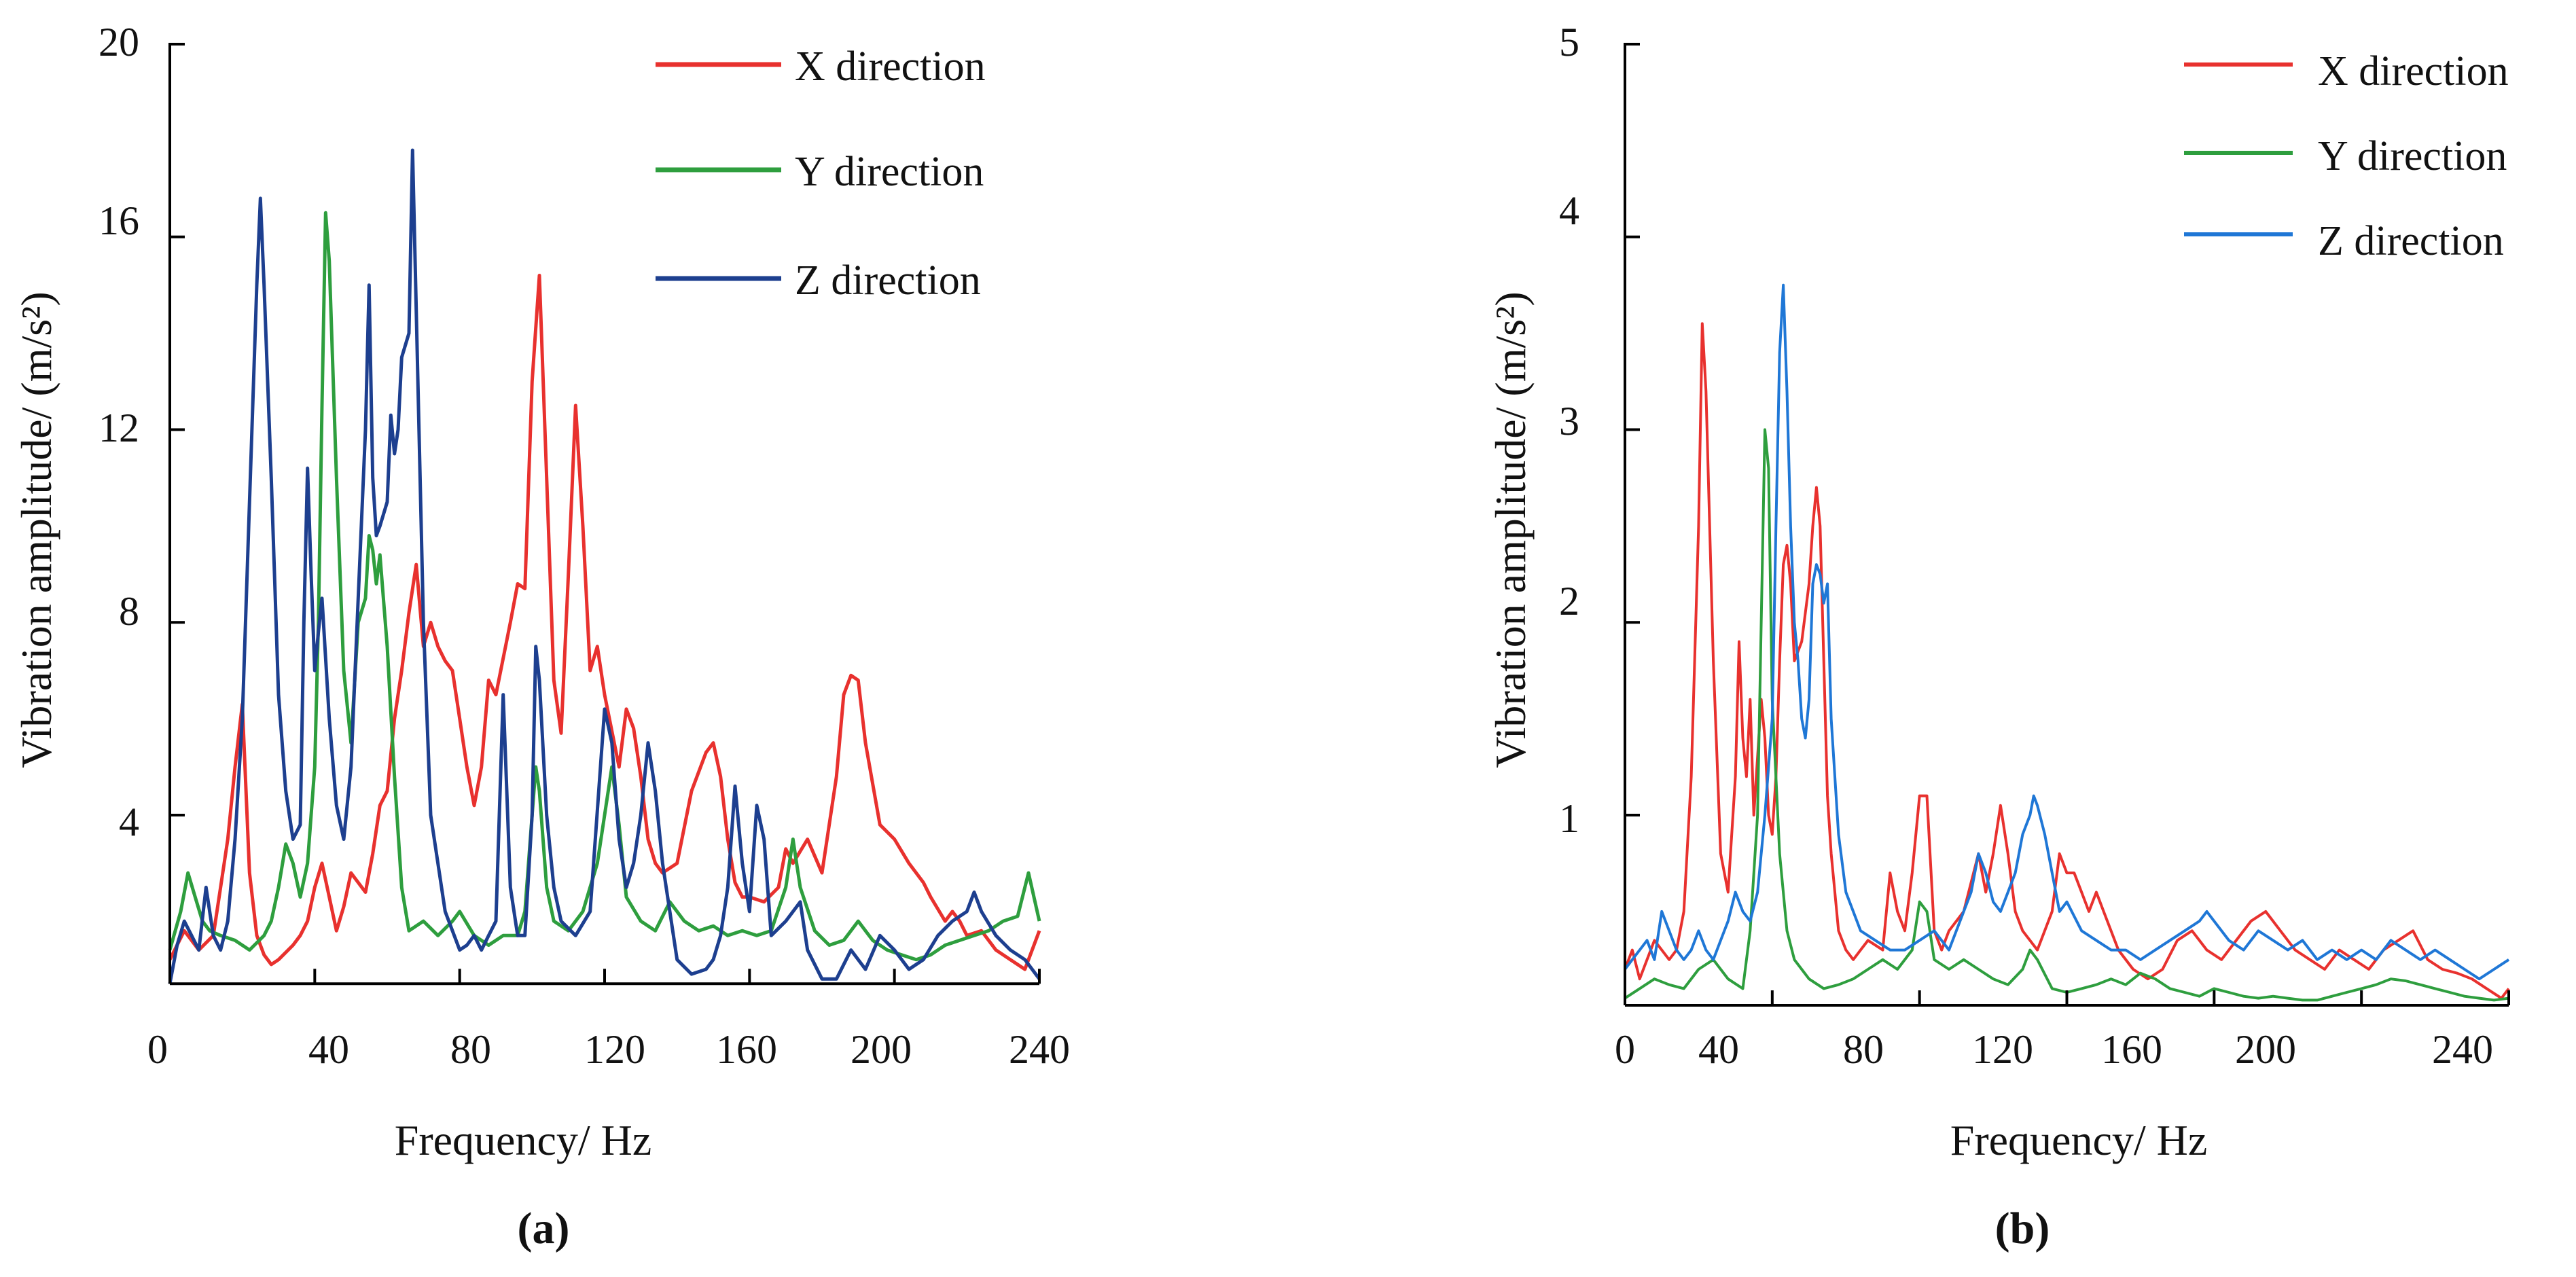  Describe the element at coordinates (119, 221) in the screenshot. I see `y-tick-label: 16` at that location.